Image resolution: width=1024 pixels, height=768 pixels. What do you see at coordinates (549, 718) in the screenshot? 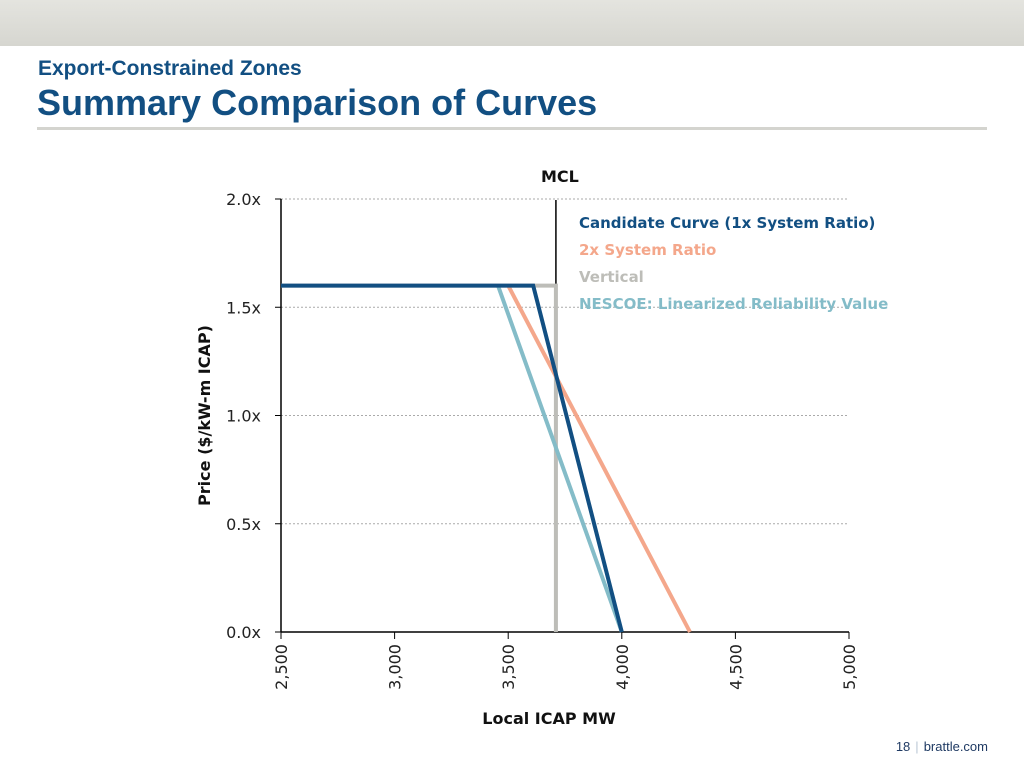
I see `x-axis-label: Local ICAP MW` at bounding box center [549, 718].